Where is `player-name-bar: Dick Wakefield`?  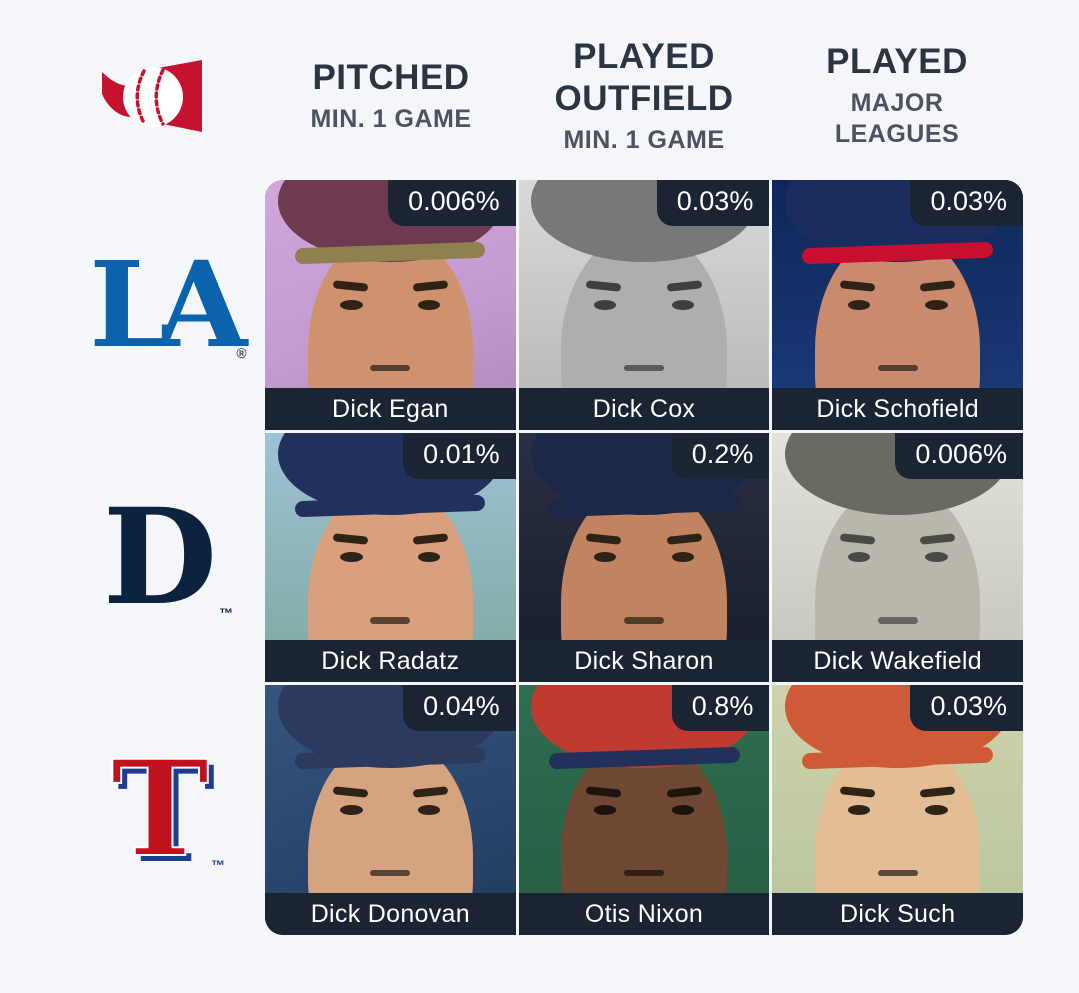 player-name-bar: Dick Wakefield is located at coordinates (897, 661).